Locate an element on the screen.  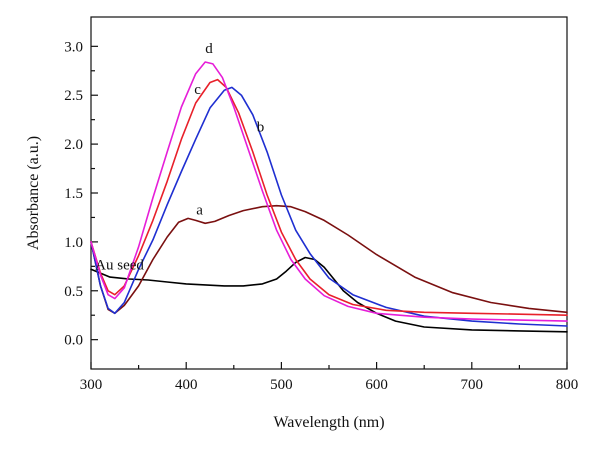
y-tick-label: 2.0 is located at coordinates (73, 145).